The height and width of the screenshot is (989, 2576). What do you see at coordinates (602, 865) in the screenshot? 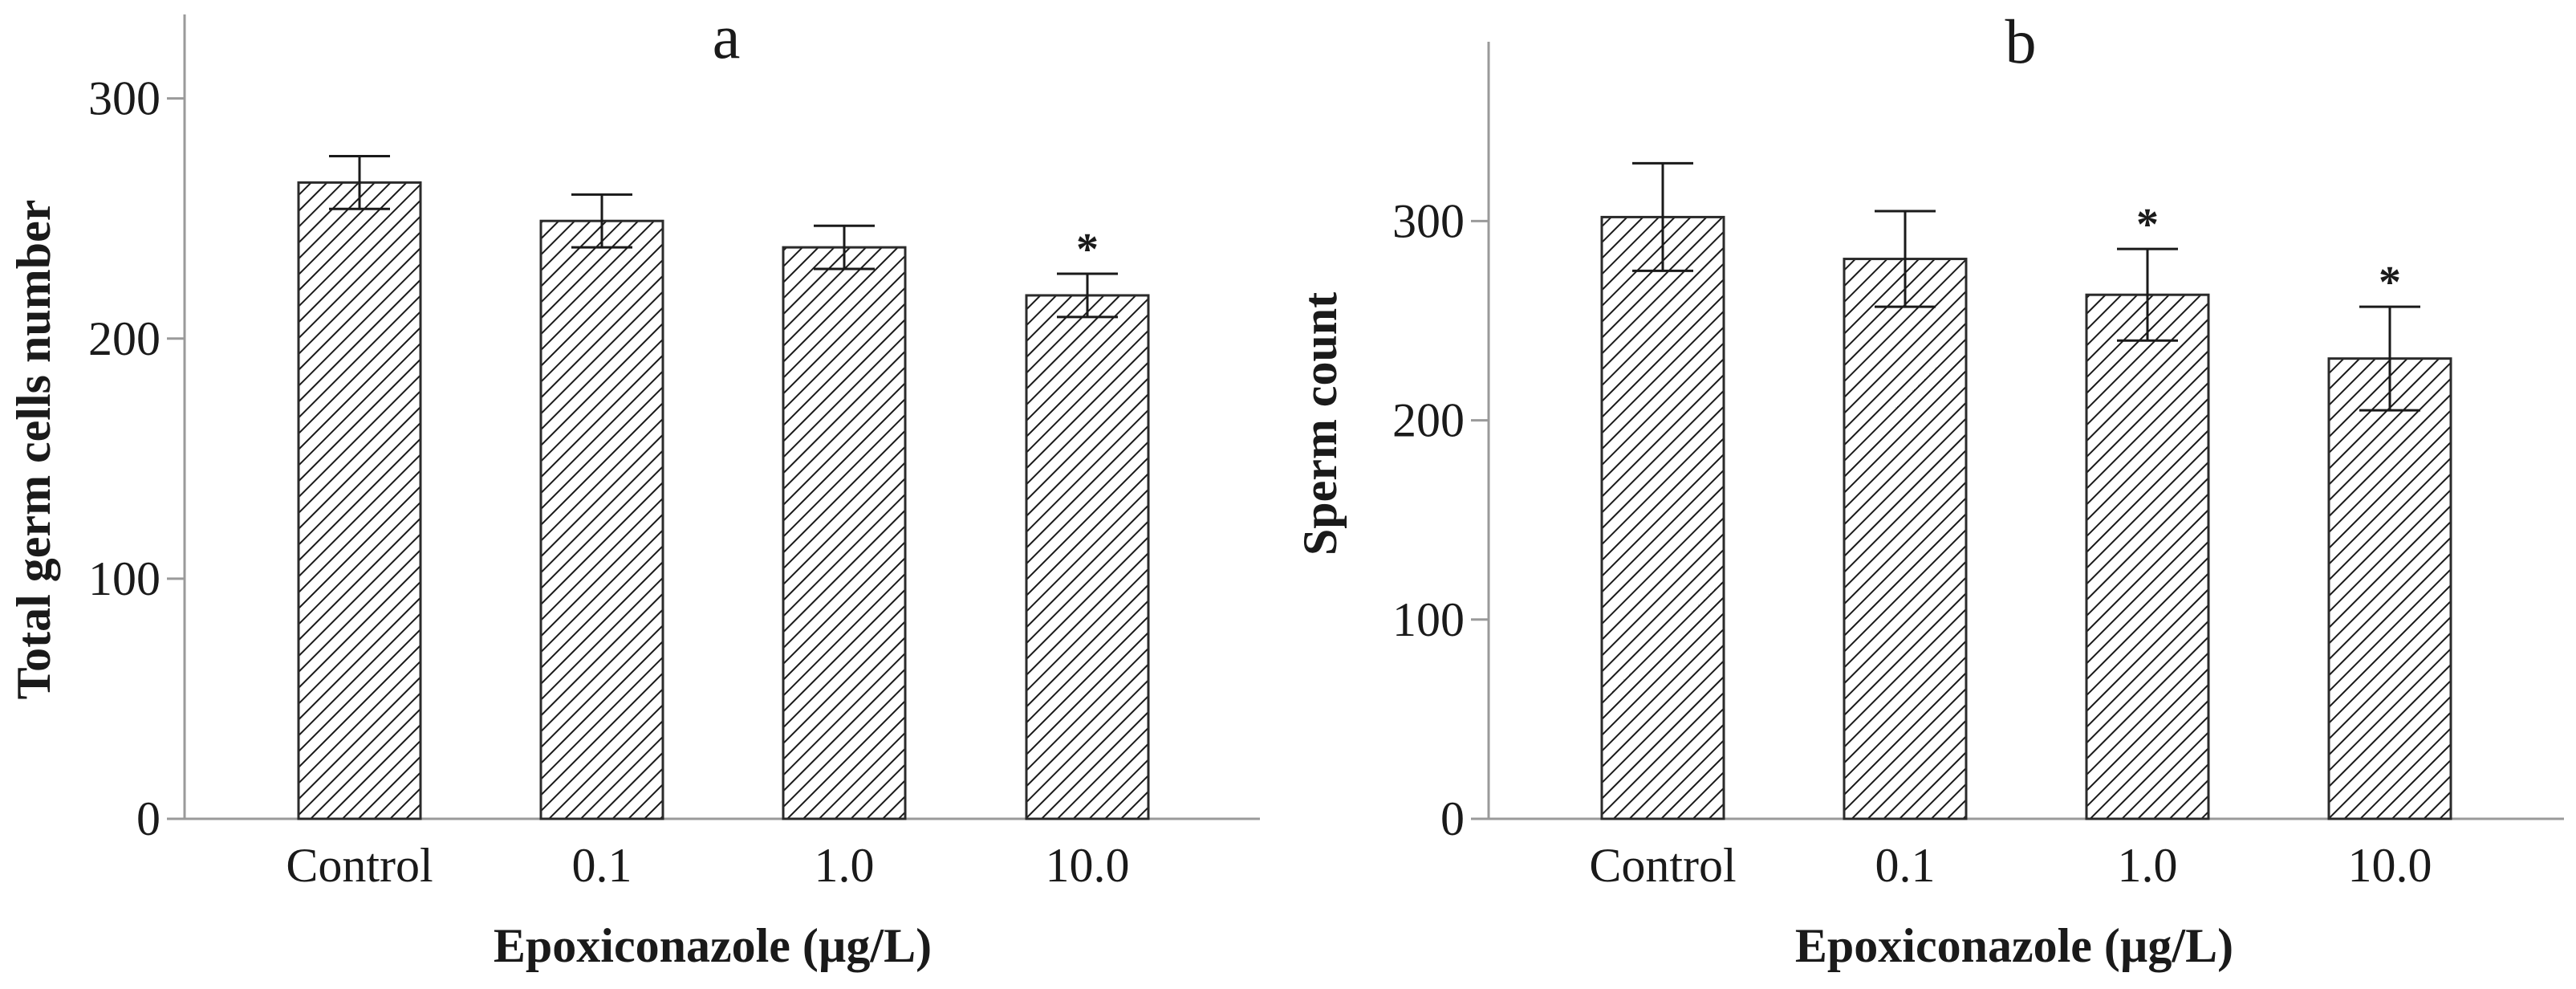
I see `panel-a-category-label: 0.1` at bounding box center [602, 865].